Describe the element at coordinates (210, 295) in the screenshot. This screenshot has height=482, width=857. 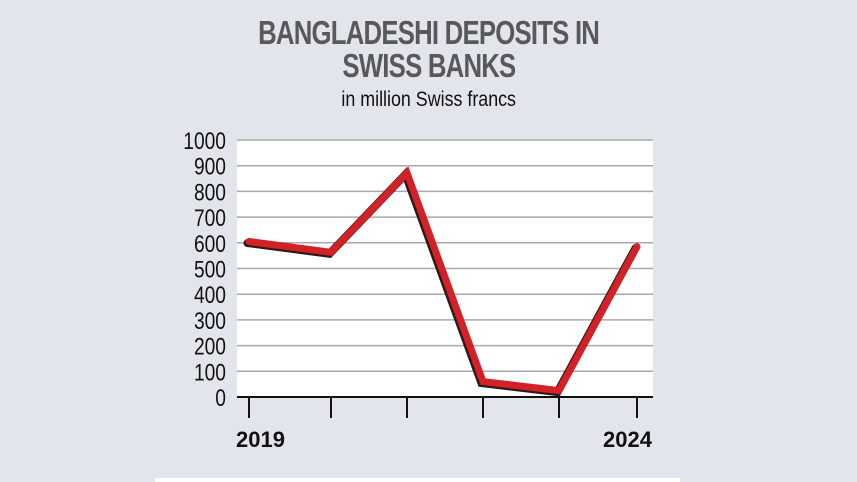
I see `y-tick-label: 400` at that location.